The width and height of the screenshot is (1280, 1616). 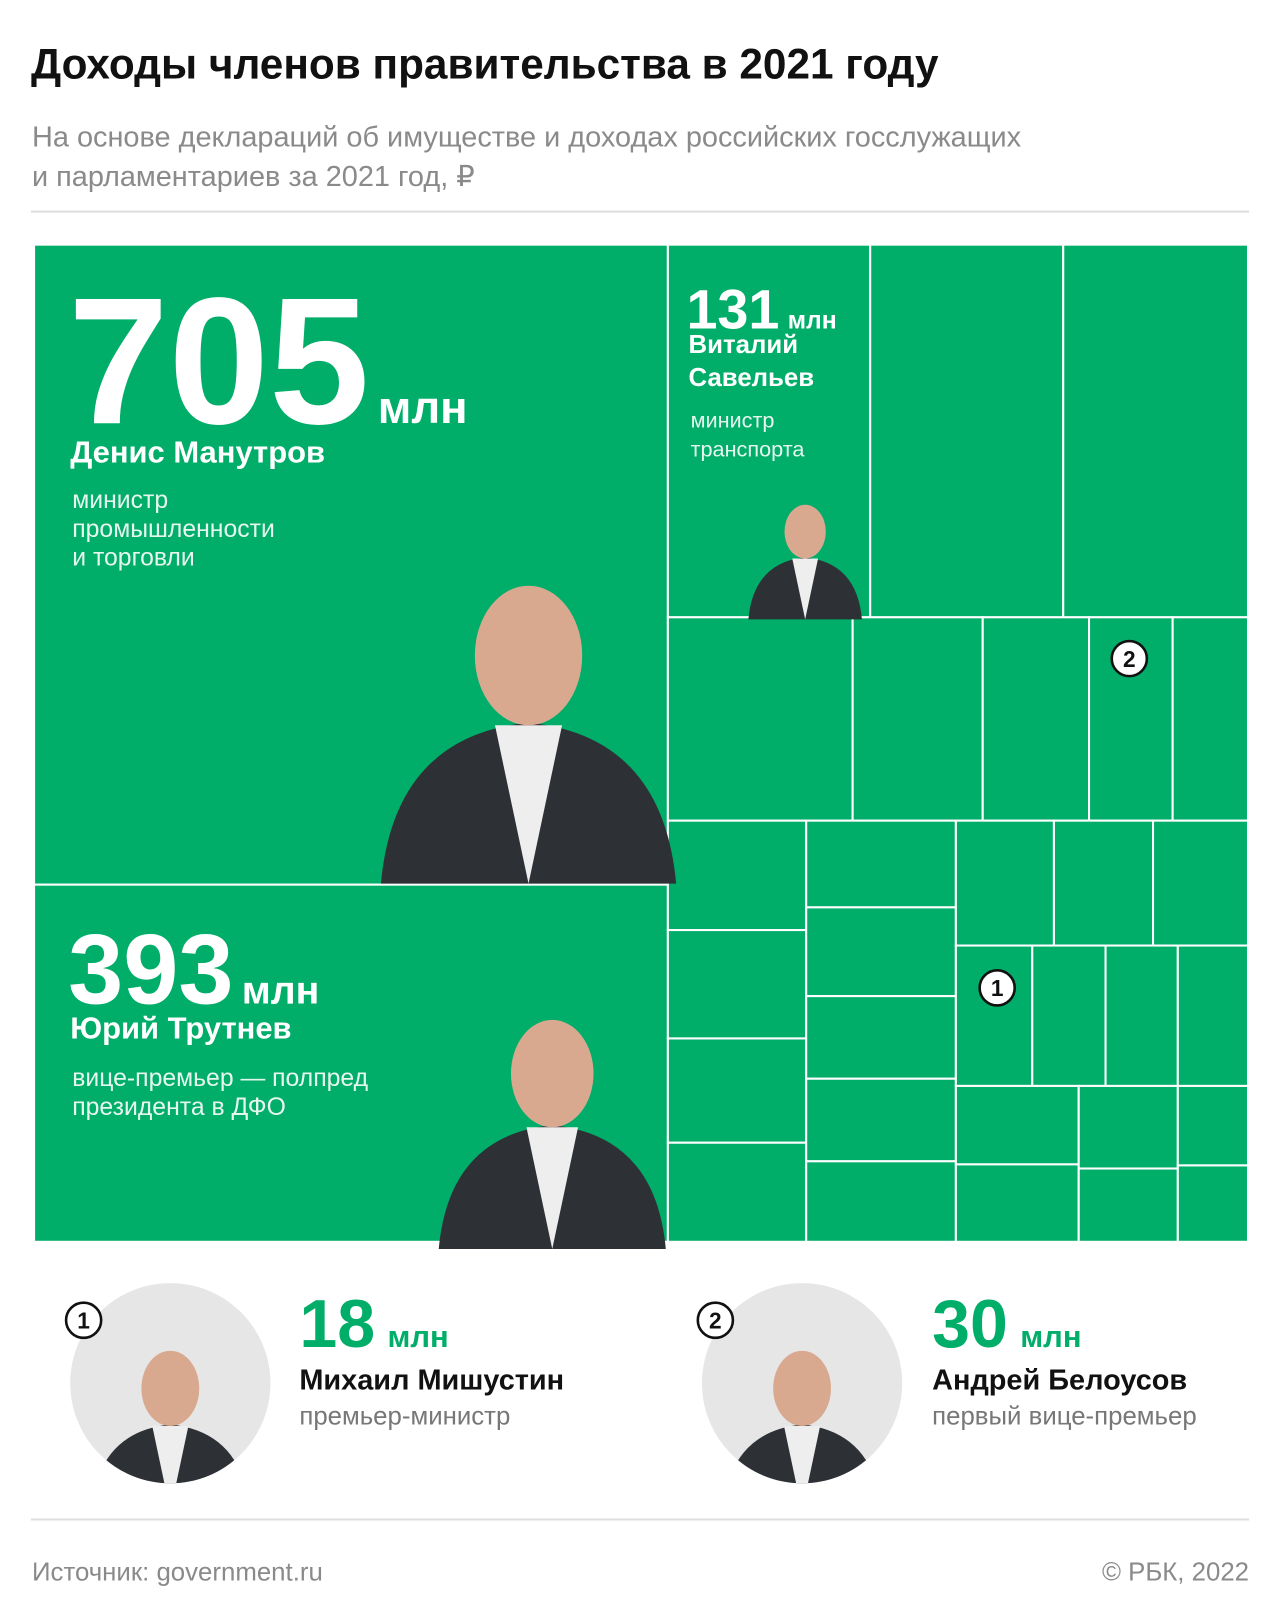 What do you see at coordinates (150, 968) in the screenshot?
I see `amount-value: 393` at bounding box center [150, 968].